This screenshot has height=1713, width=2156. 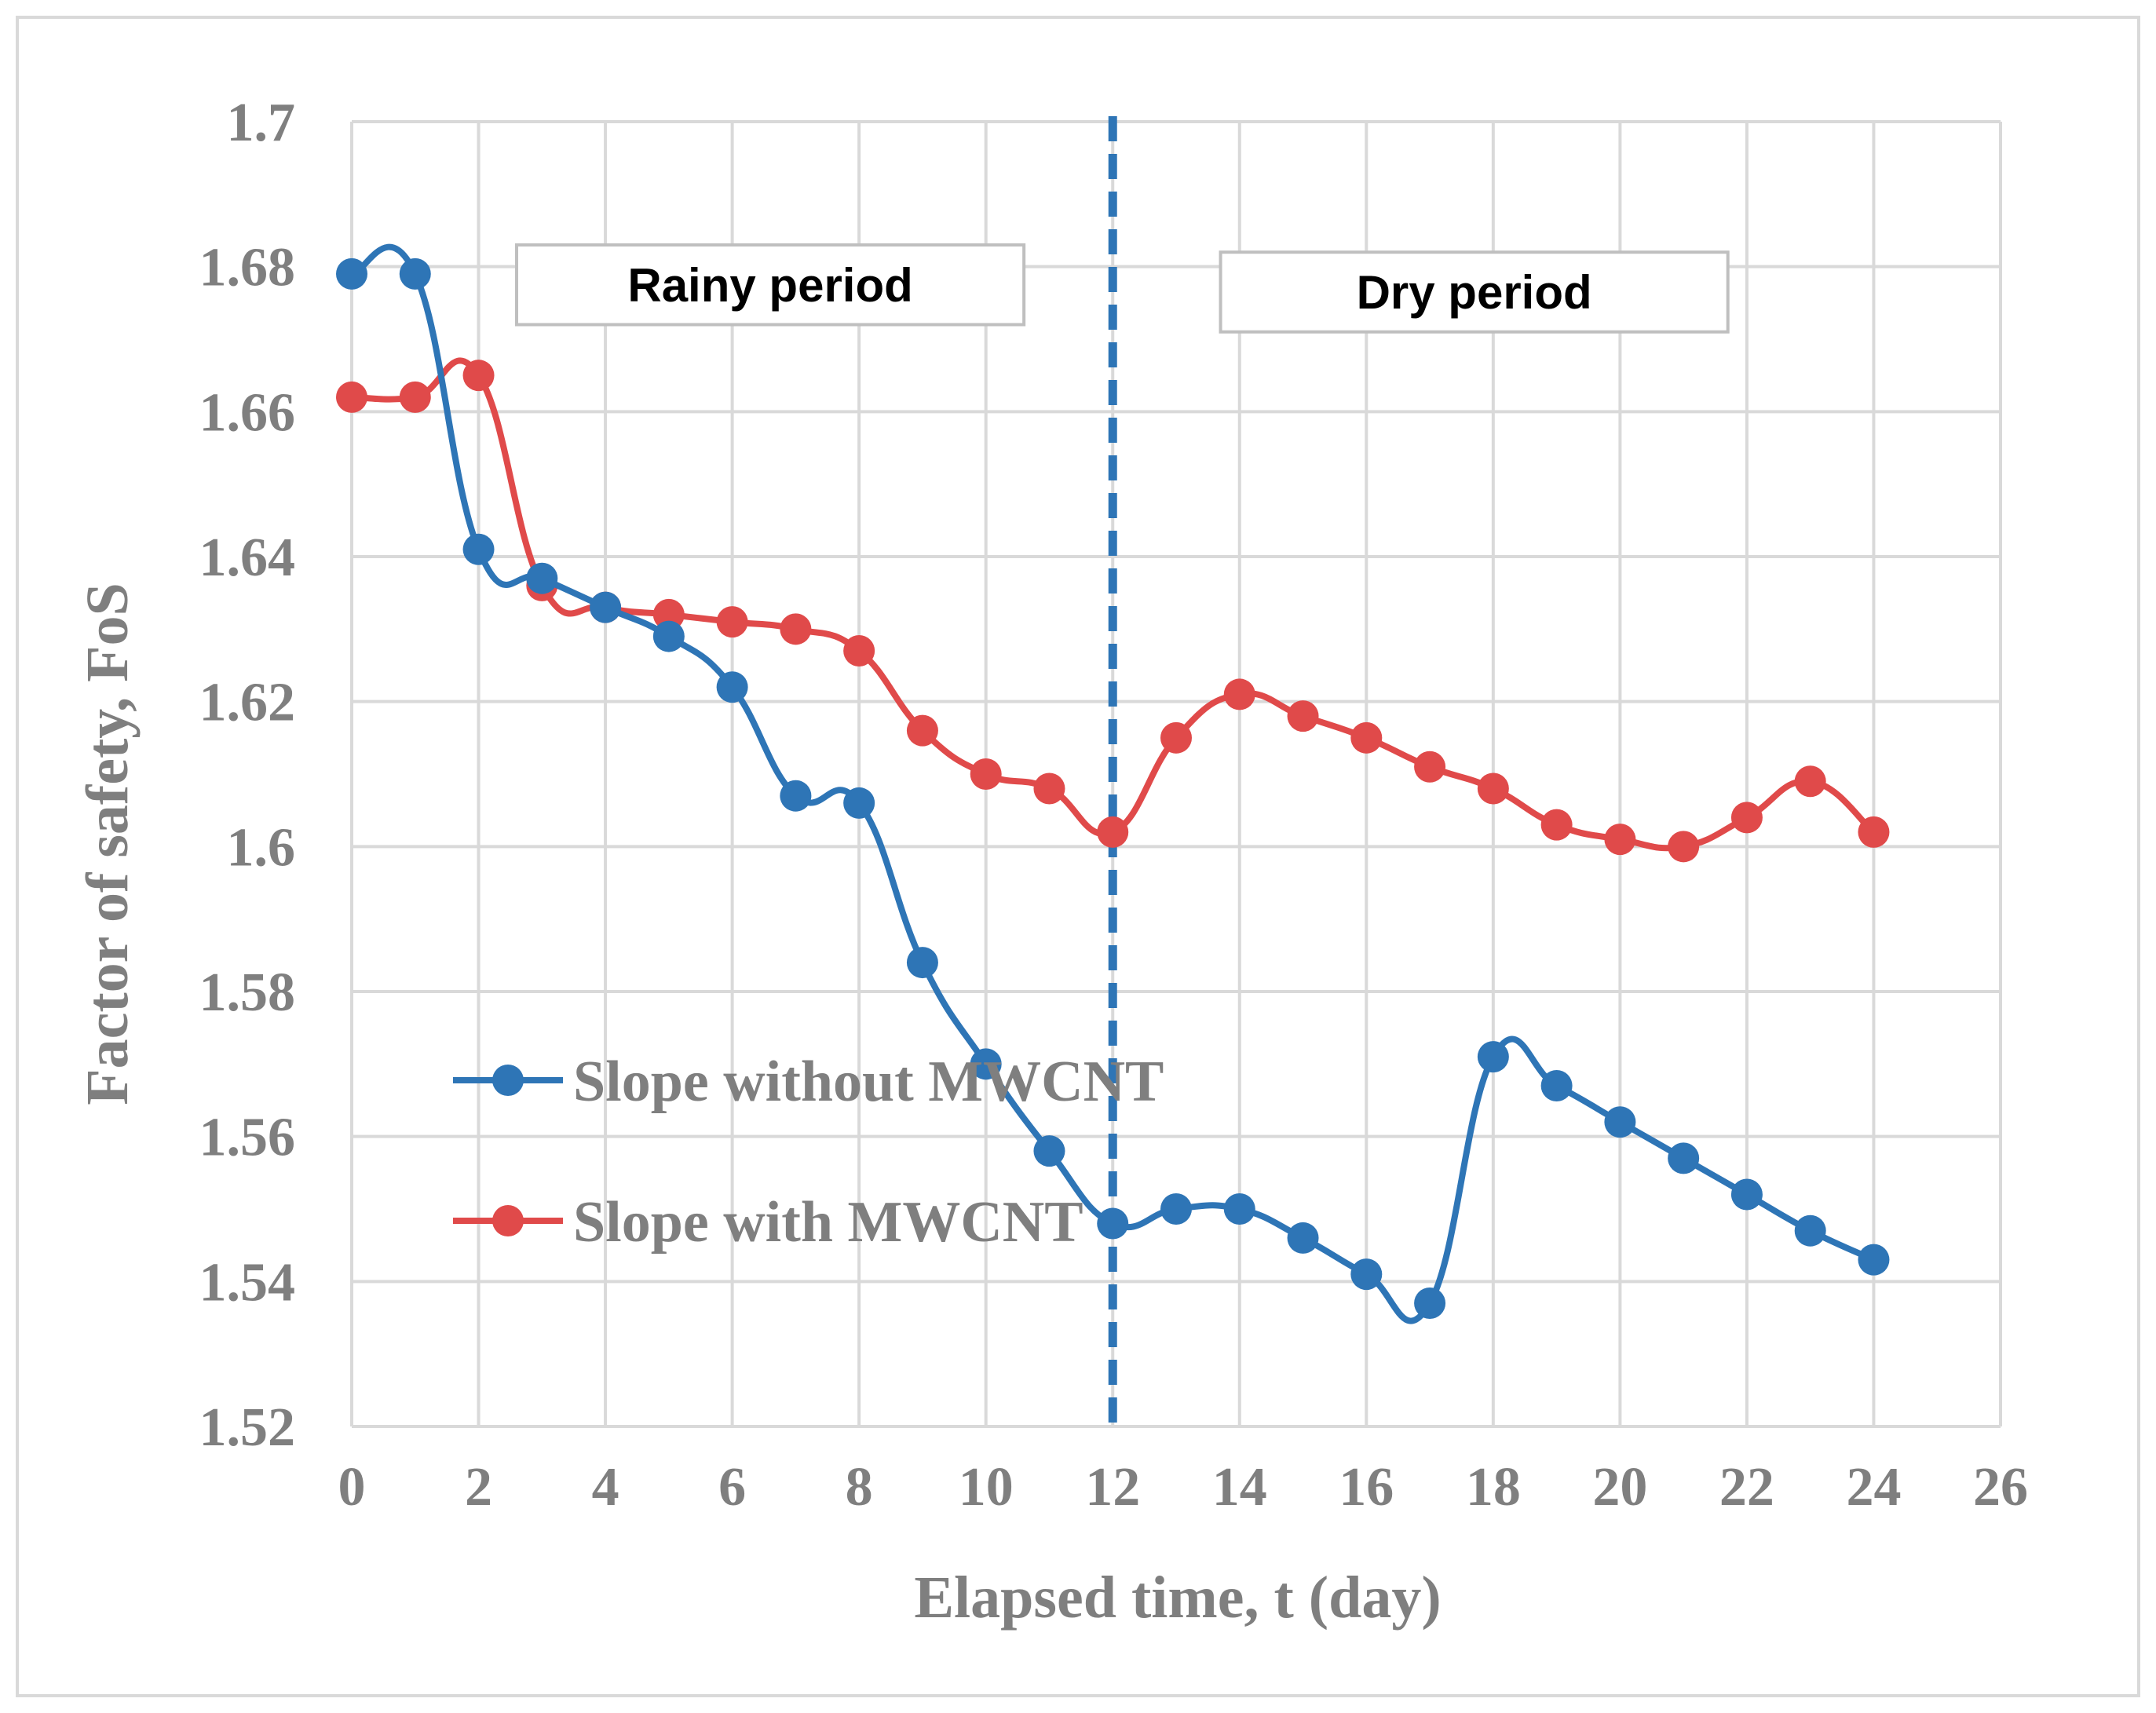 I want to click on y-tick-label: 1.58, so click(x=247, y=992).